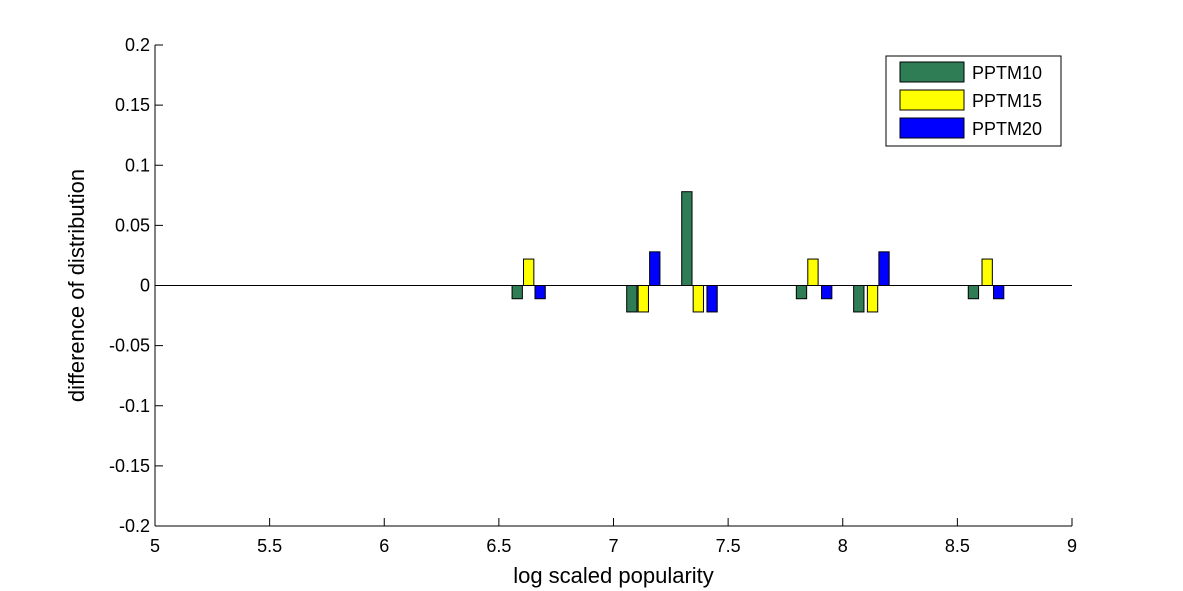  What do you see at coordinates (1007, 73) in the screenshot?
I see `legend-label-pptm10: PPTM10` at bounding box center [1007, 73].